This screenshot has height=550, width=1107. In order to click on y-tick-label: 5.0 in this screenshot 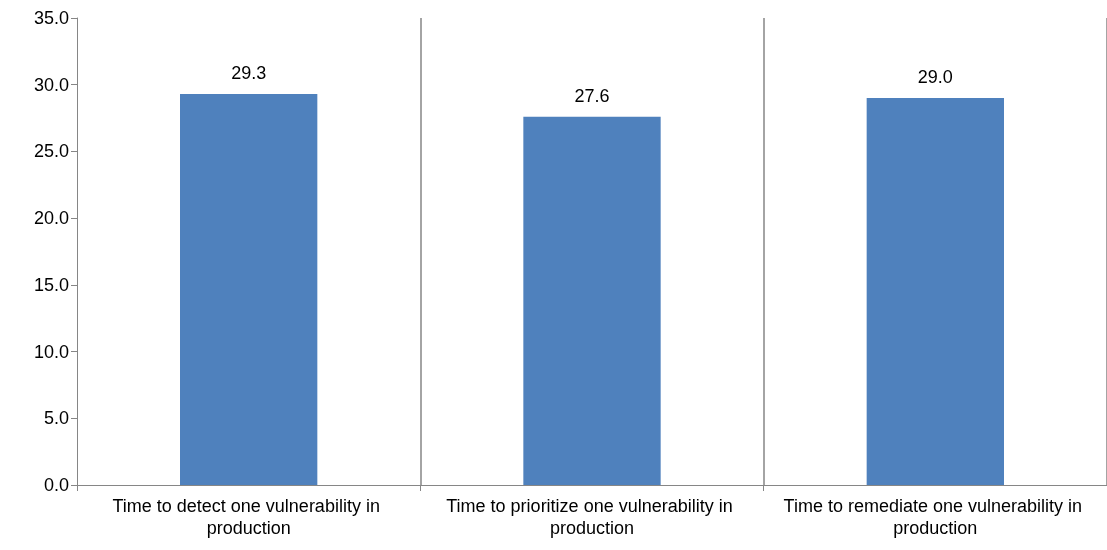, I will do `click(56, 418)`.